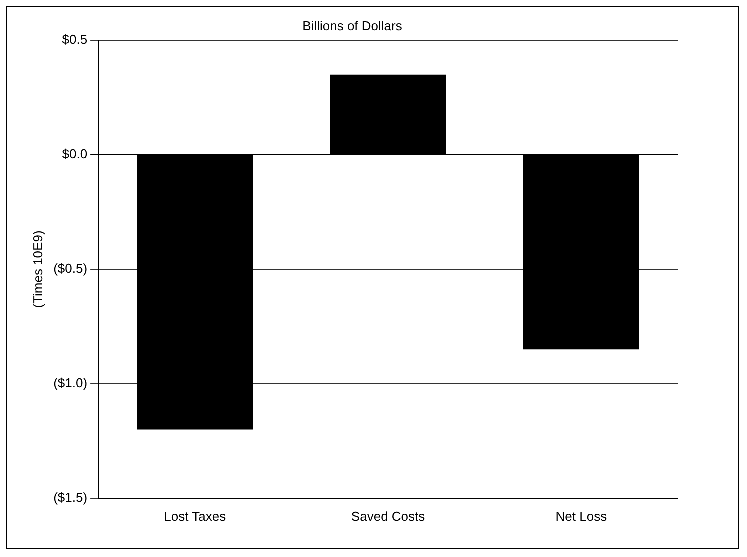 Image resolution: width=747 pixels, height=557 pixels. I want to click on chart-title: Billions of Dollars, so click(352, 26).